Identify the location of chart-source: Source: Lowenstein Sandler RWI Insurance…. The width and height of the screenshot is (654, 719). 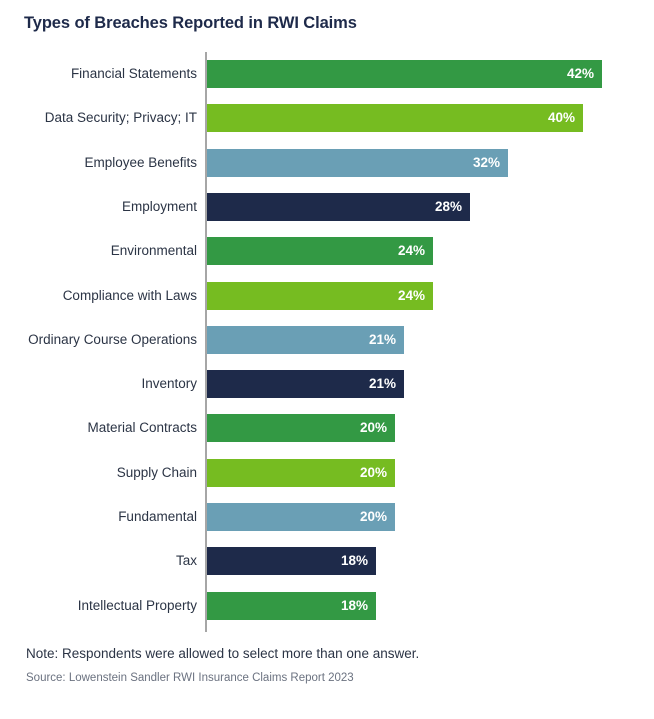
(190, 678).